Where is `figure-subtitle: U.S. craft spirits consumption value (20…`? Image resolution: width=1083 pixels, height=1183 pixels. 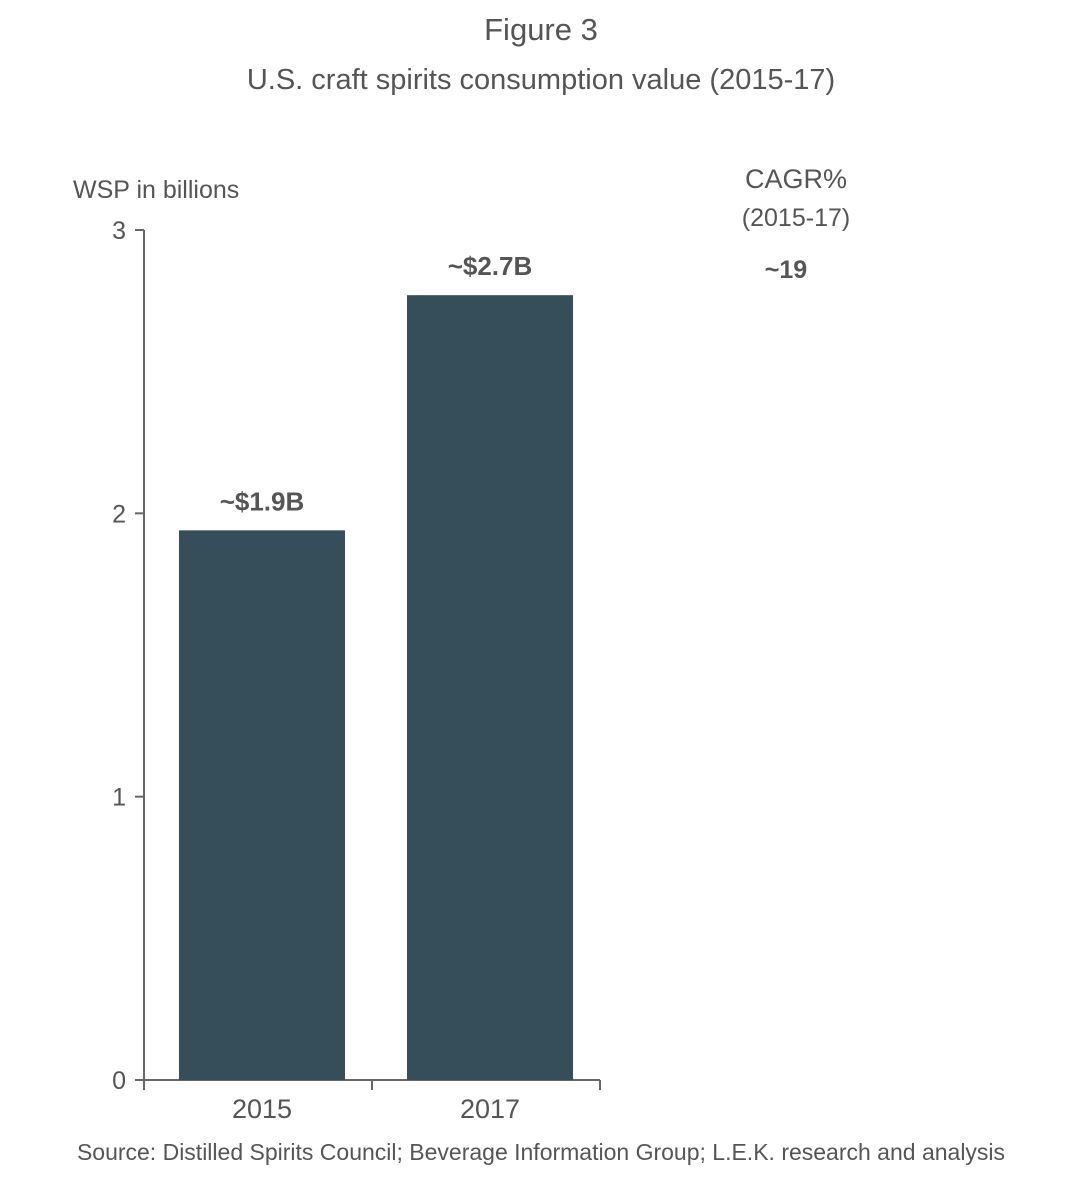
figure-subtitle: U.S. craft spirits consumption value (20… is located at coordinates (541, 80).